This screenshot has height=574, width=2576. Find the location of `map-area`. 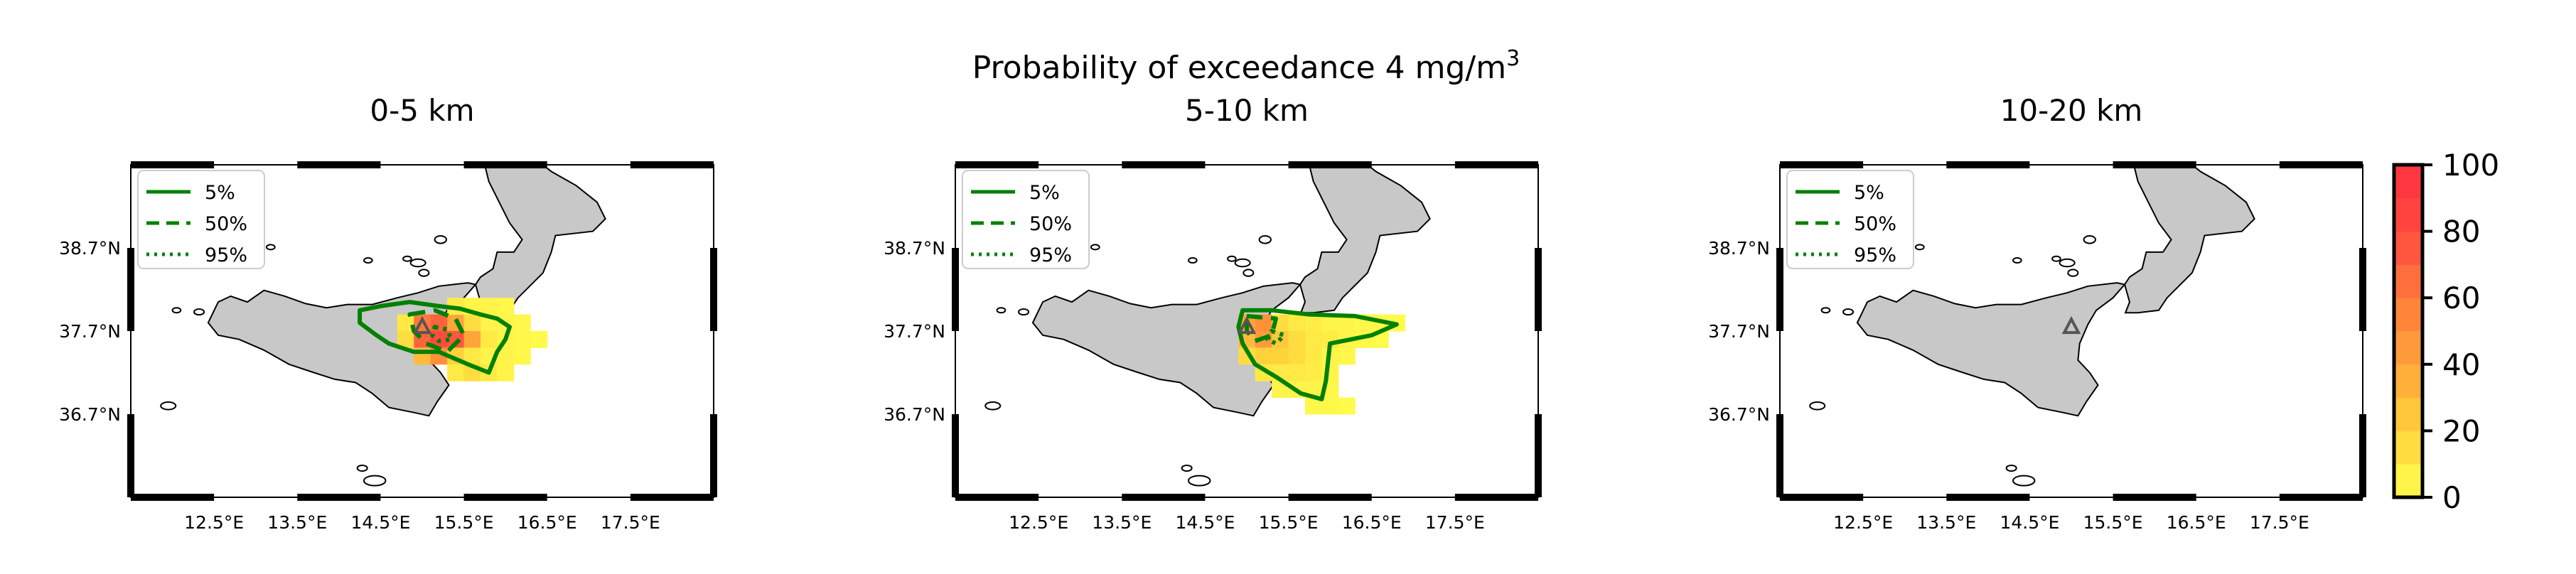

map-area is located at coordinates (422, 331).